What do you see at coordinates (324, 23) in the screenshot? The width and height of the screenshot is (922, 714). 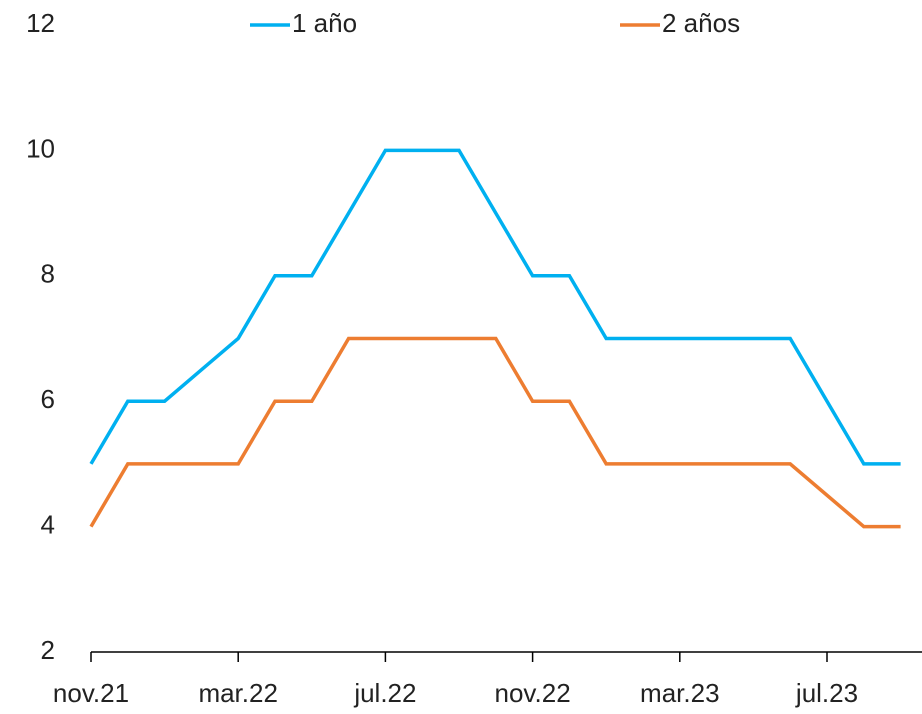 I see `legend-label: 1 año` at bounding box center [324, 23].